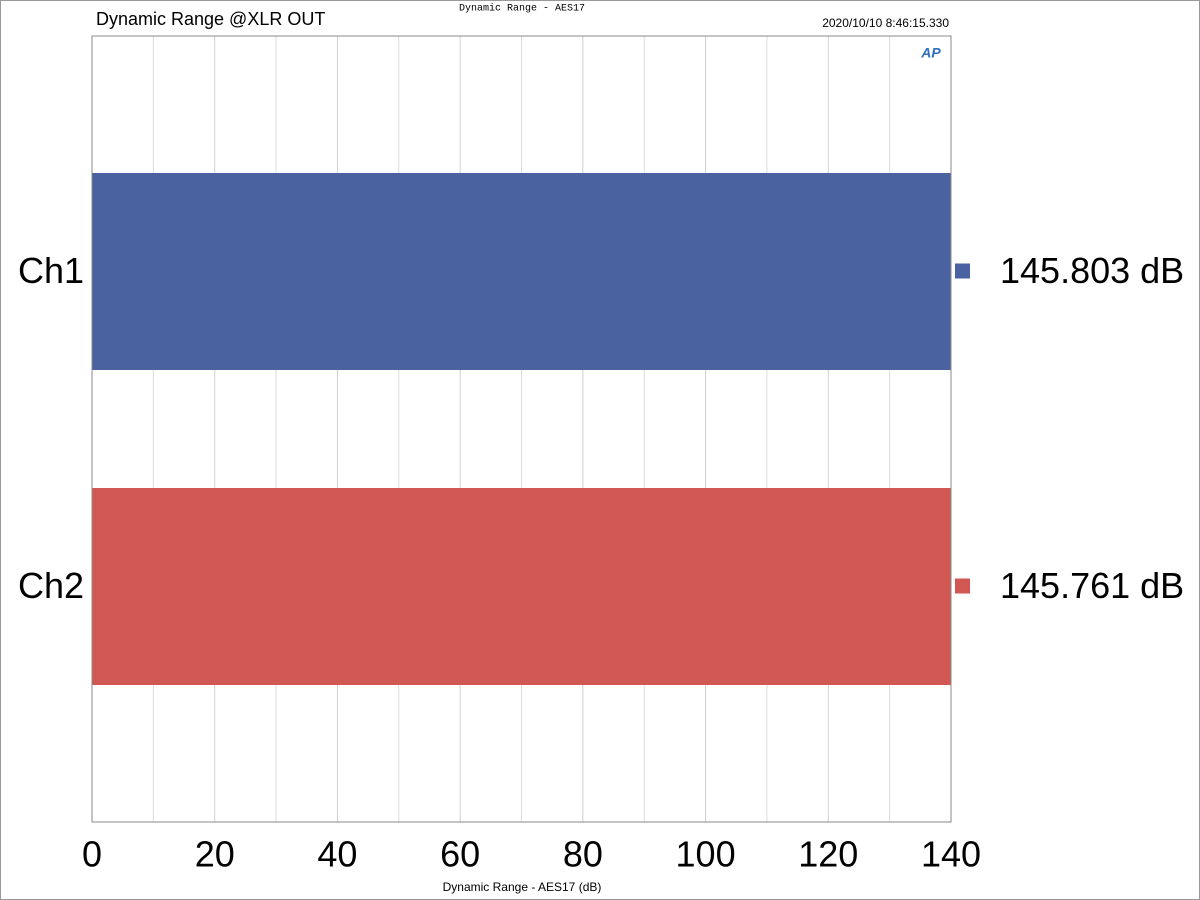  Describe the element at coordinates (706, 854) in the screenshot. I see `x-tick-label: 100` at that location.